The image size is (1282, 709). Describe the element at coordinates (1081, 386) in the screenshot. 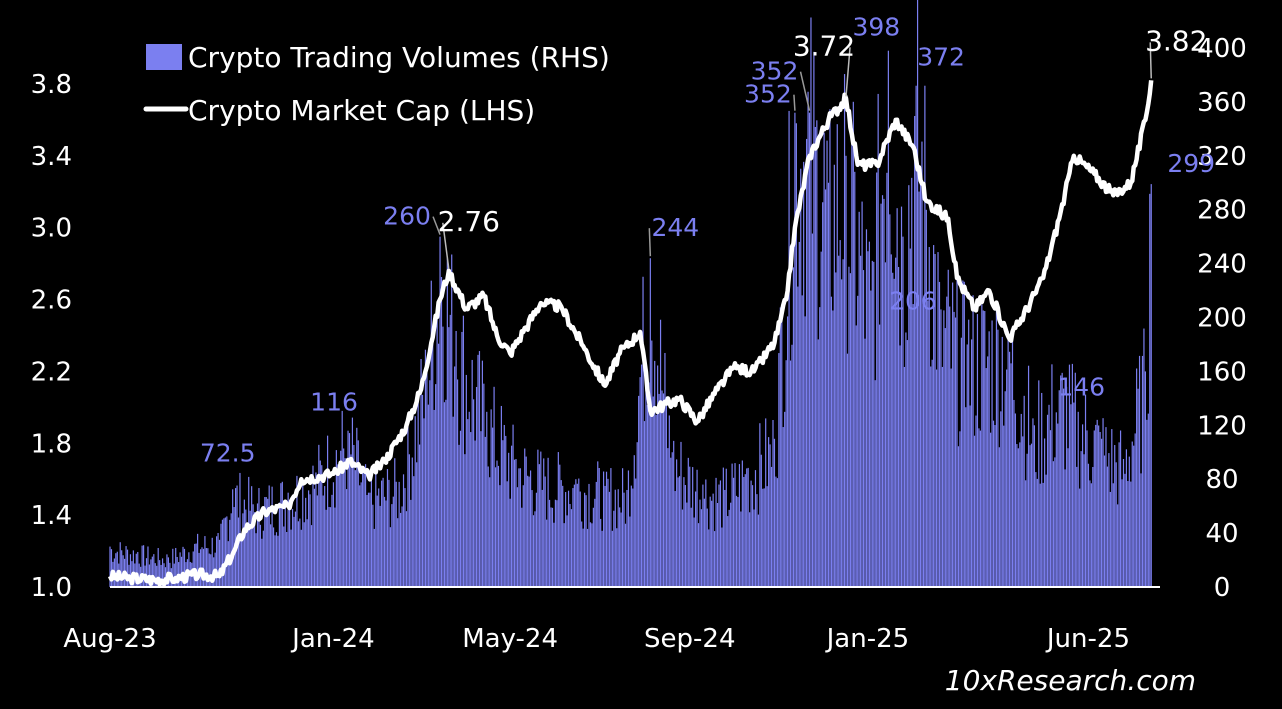

I see `annotation-label: 146` at that location.